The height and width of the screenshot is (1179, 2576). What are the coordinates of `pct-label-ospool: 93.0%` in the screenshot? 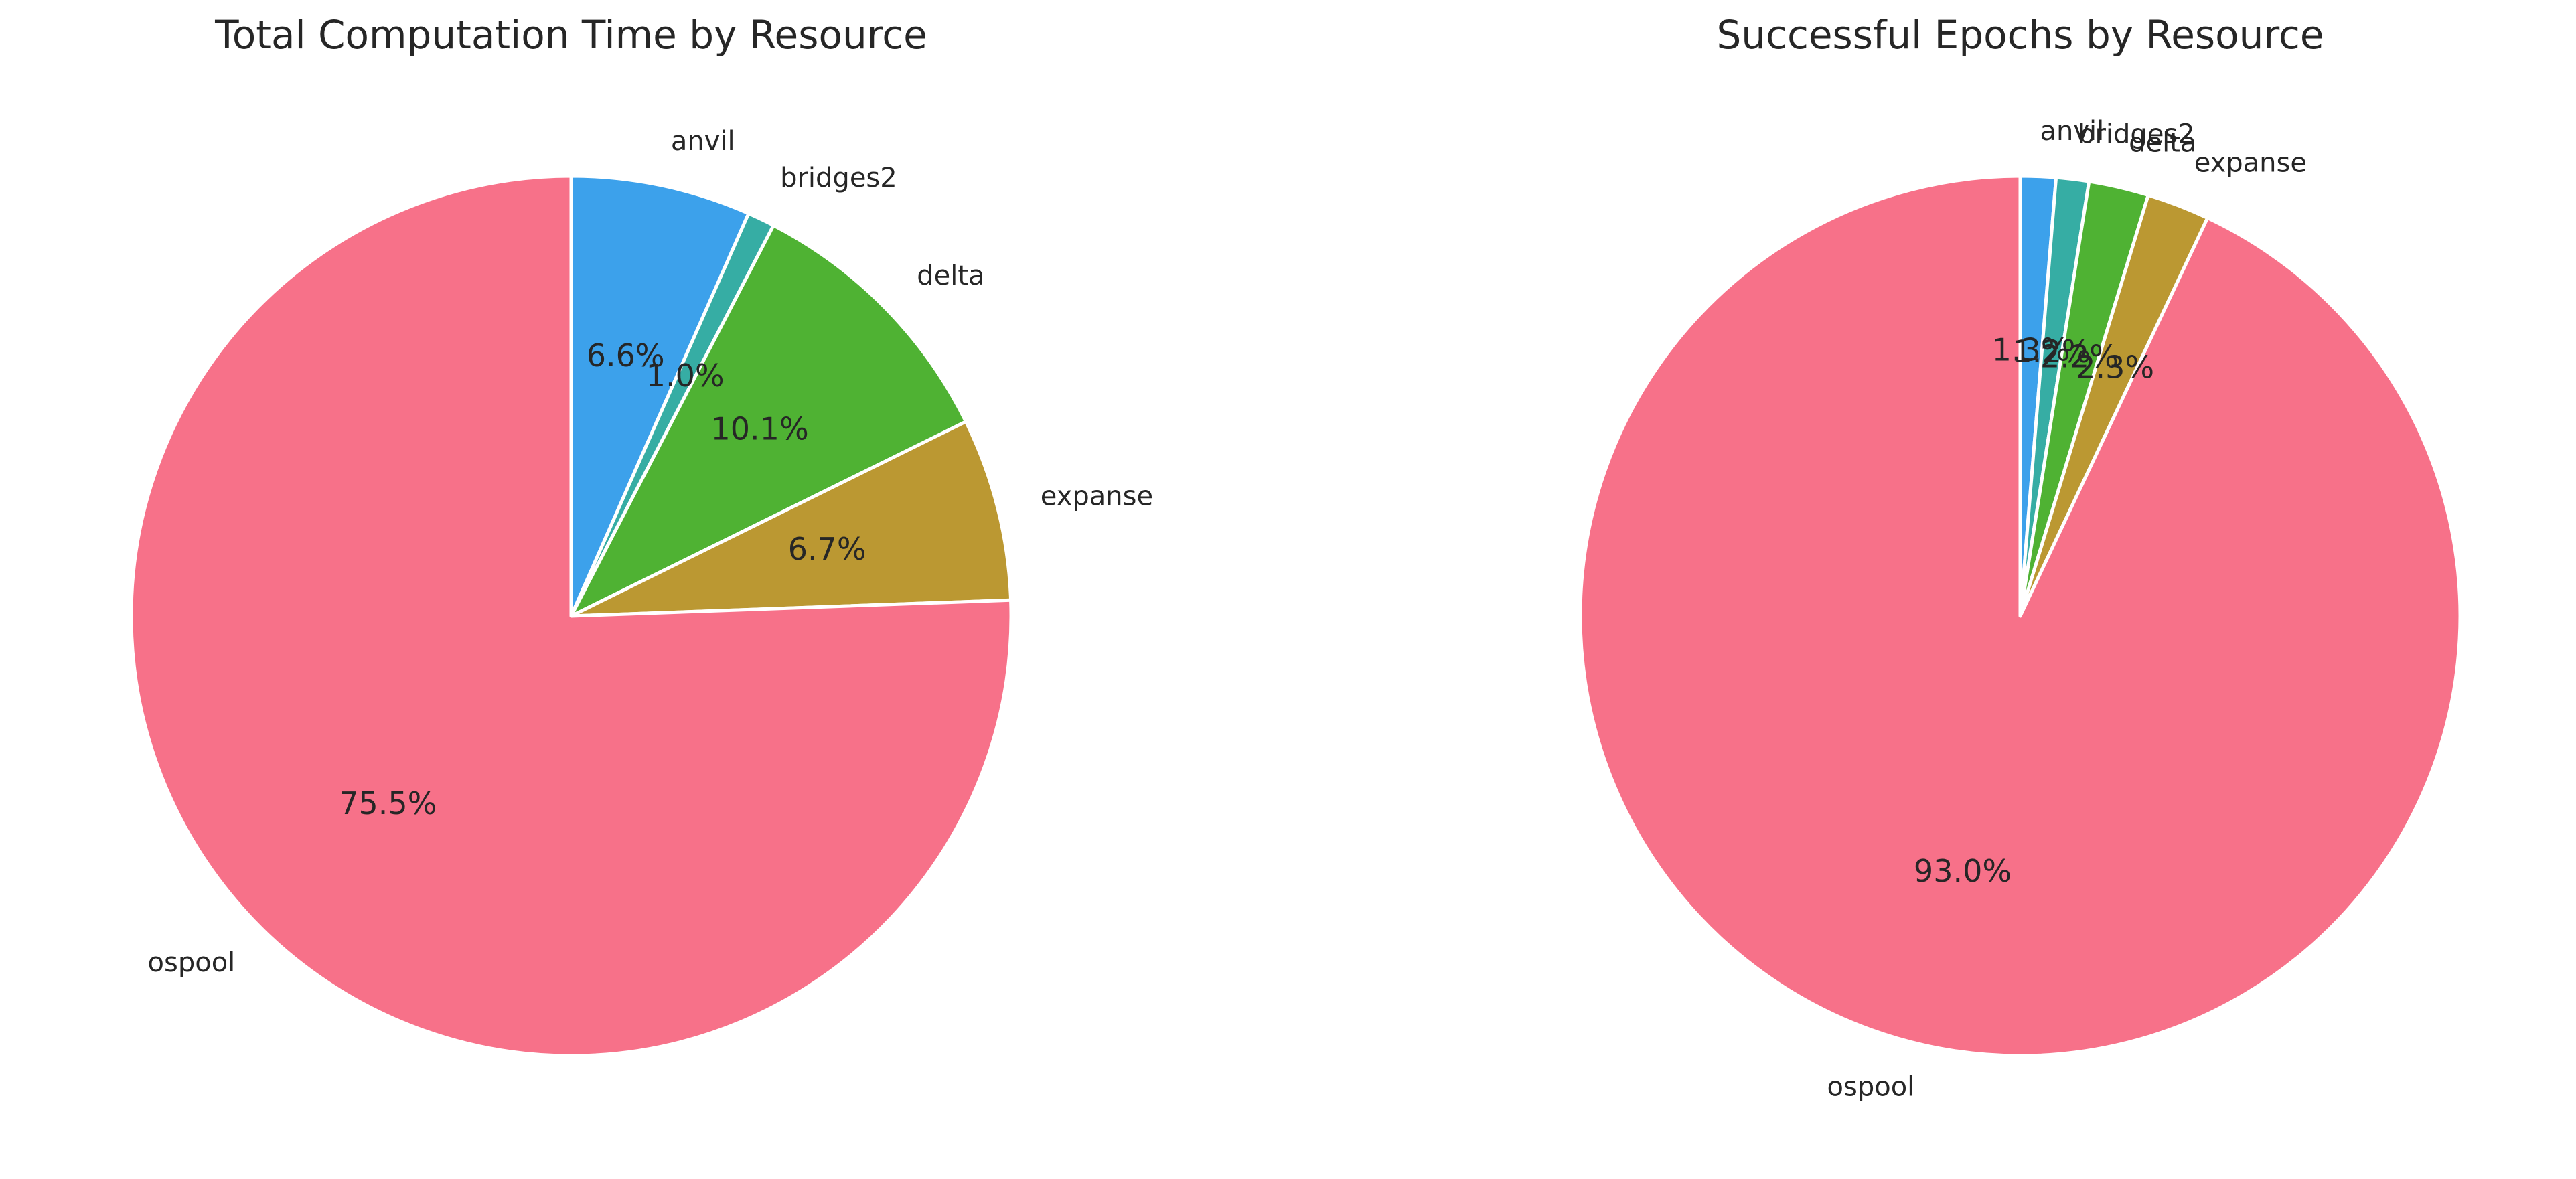 It's located at (1963, 871).